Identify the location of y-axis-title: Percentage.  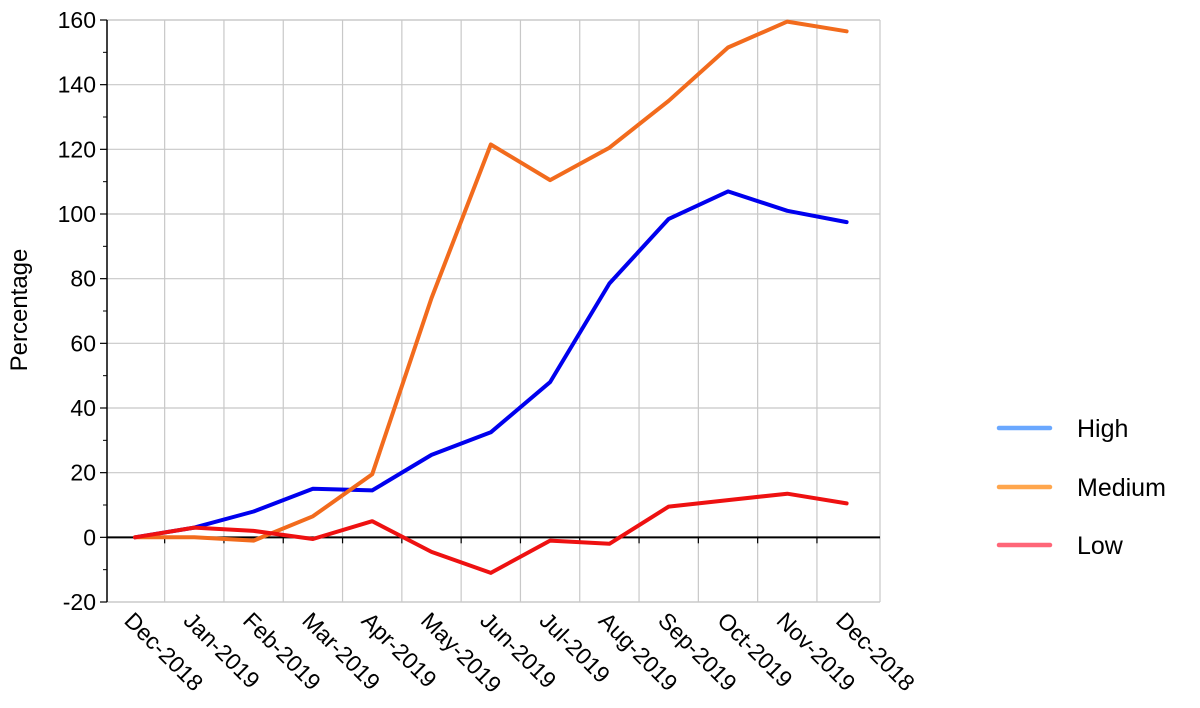
(19, 310).